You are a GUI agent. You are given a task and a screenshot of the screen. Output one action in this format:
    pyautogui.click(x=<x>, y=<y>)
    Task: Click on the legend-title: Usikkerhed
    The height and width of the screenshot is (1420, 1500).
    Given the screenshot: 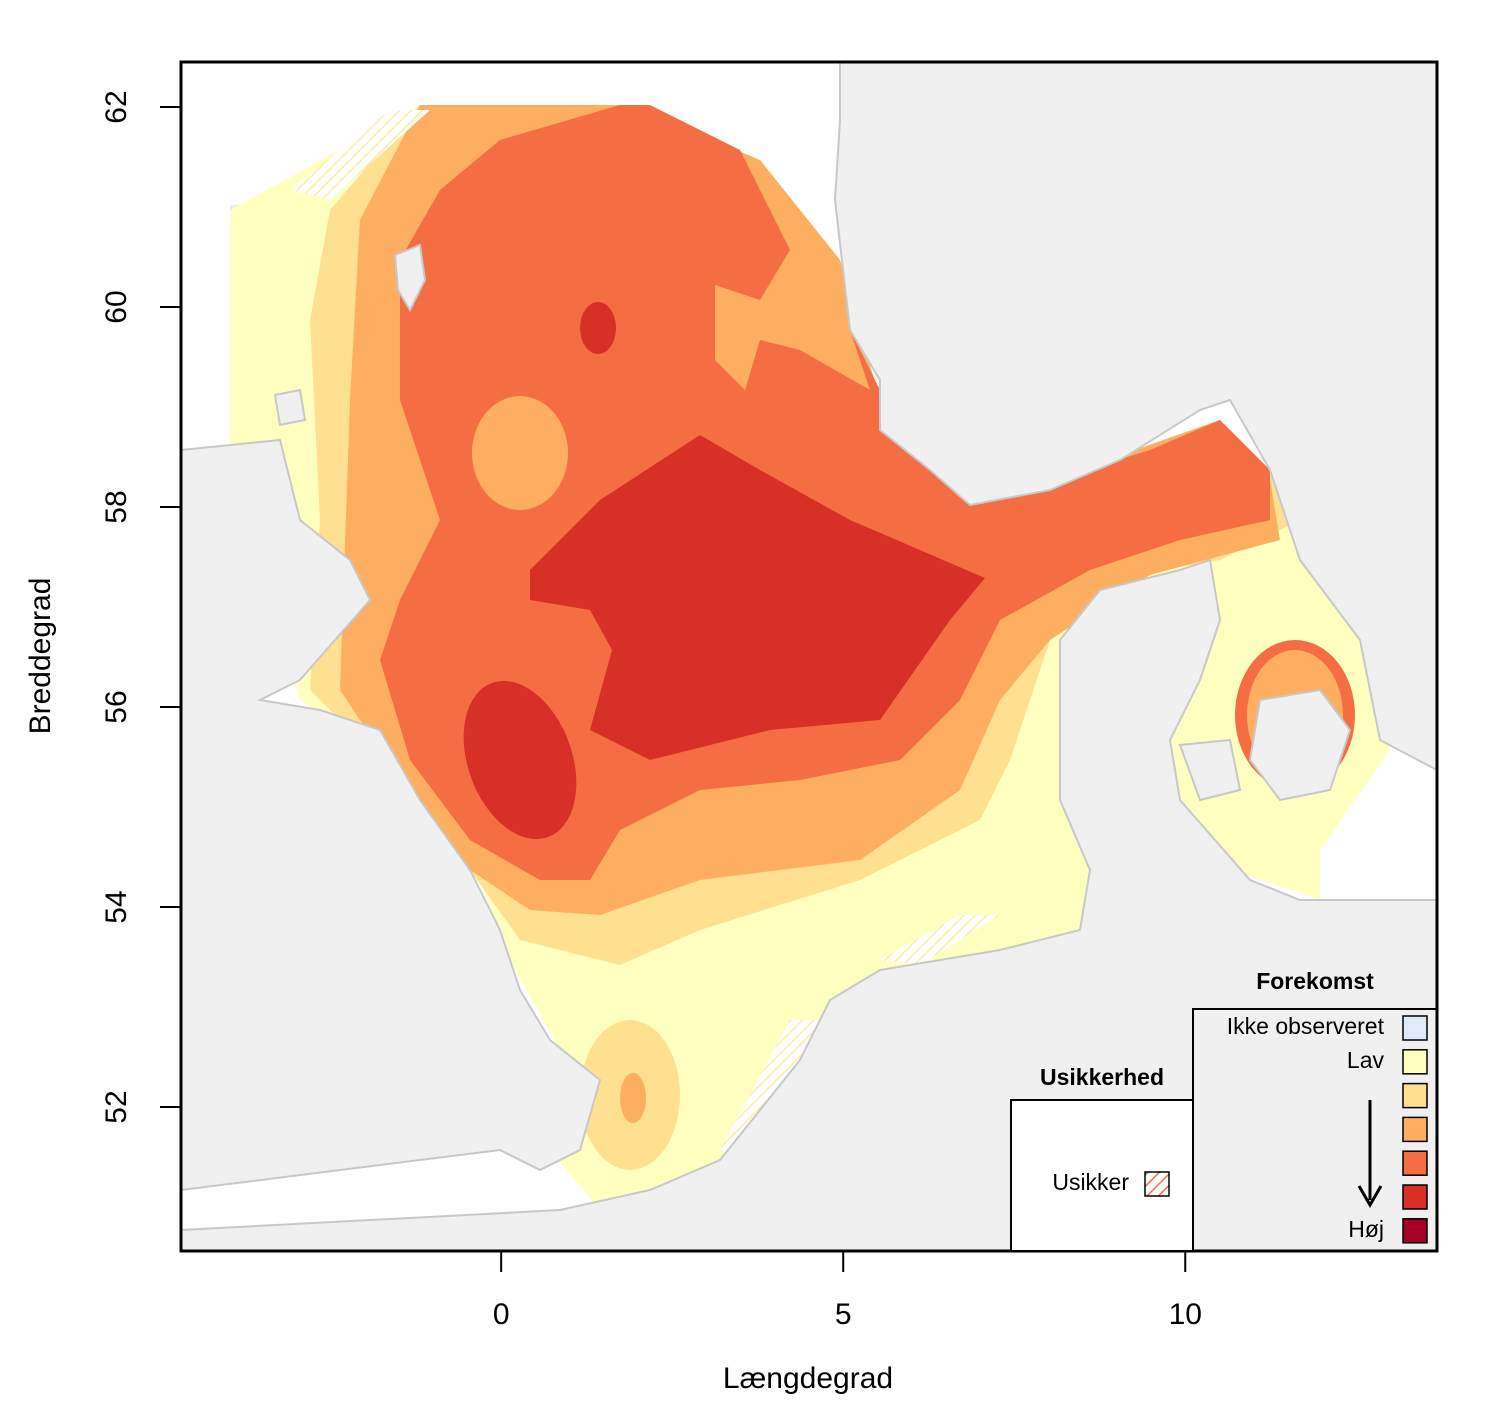 What is the action you would take?
    pyautogui.click(x=1102, y=1077)
    